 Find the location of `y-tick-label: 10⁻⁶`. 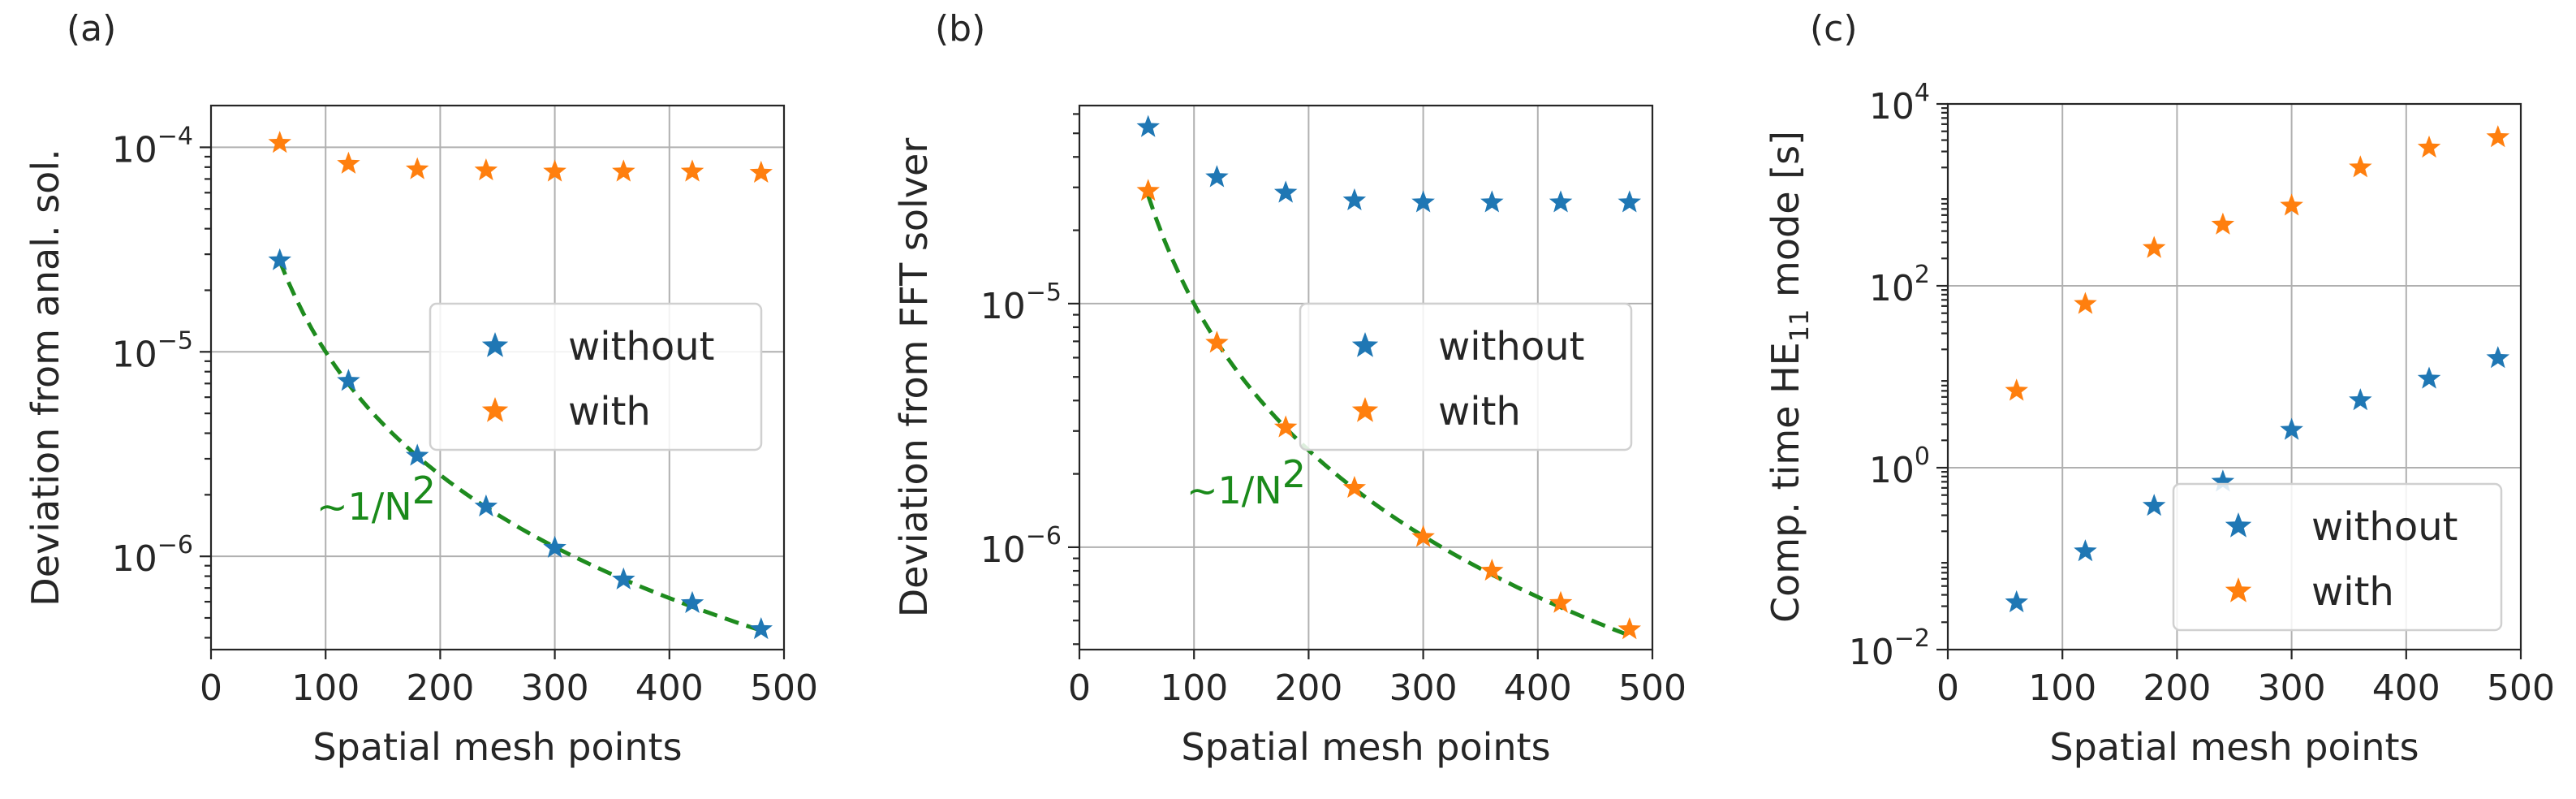

y-tick-label: 10⁻⁶ is located at coordinates (1021, 546).